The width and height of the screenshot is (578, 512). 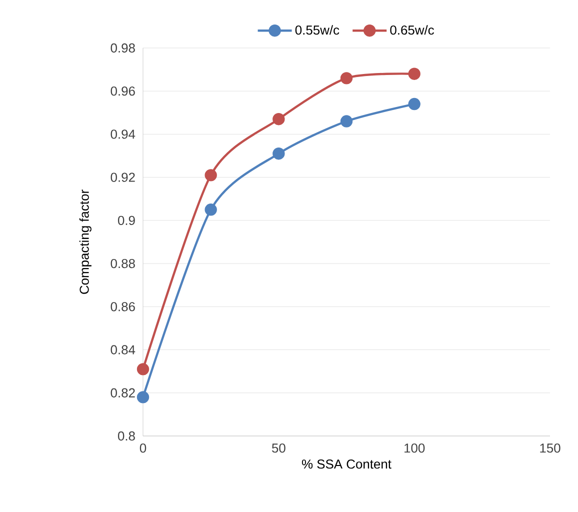 I want to click on x-tick-label: 100, so click(x=414, y=448).